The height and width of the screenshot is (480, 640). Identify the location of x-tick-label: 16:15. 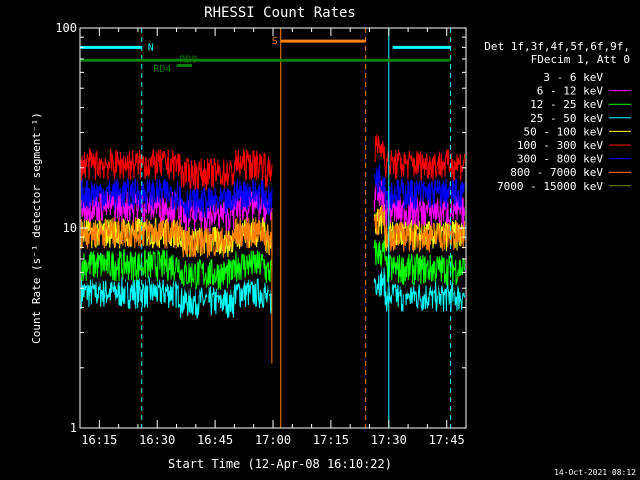
(99, 440).